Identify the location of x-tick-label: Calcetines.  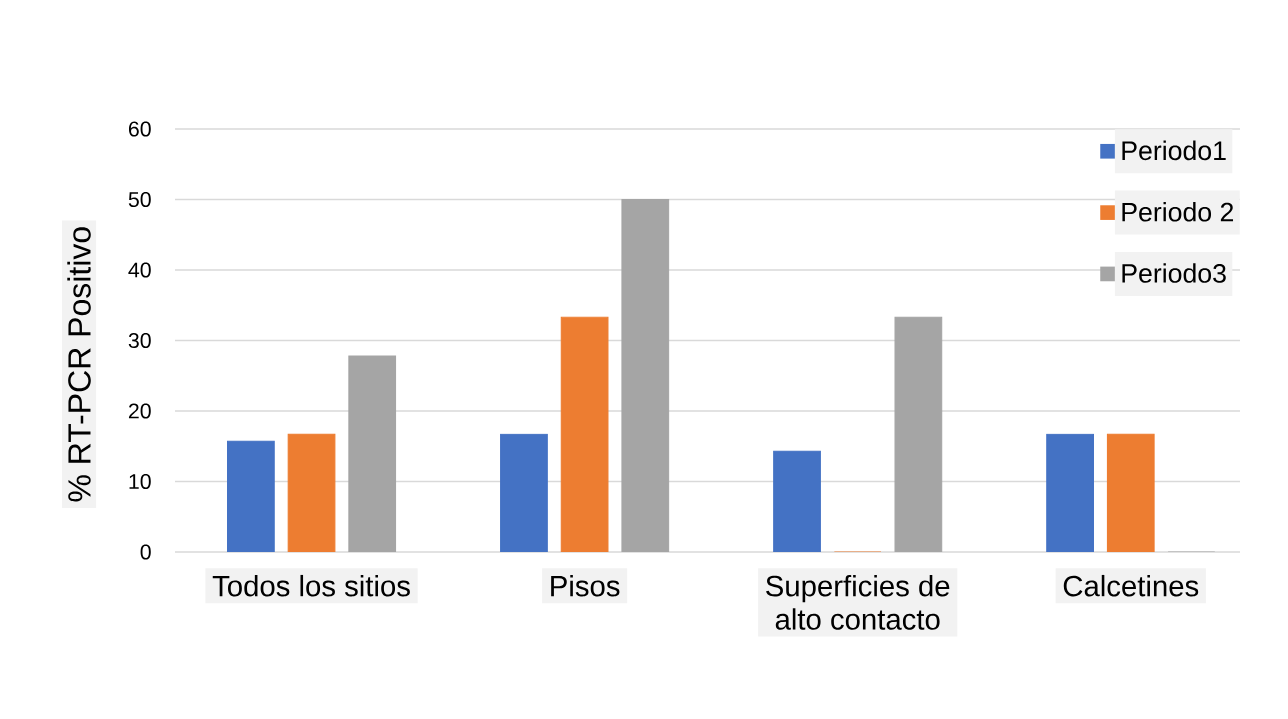
(1131, 585).